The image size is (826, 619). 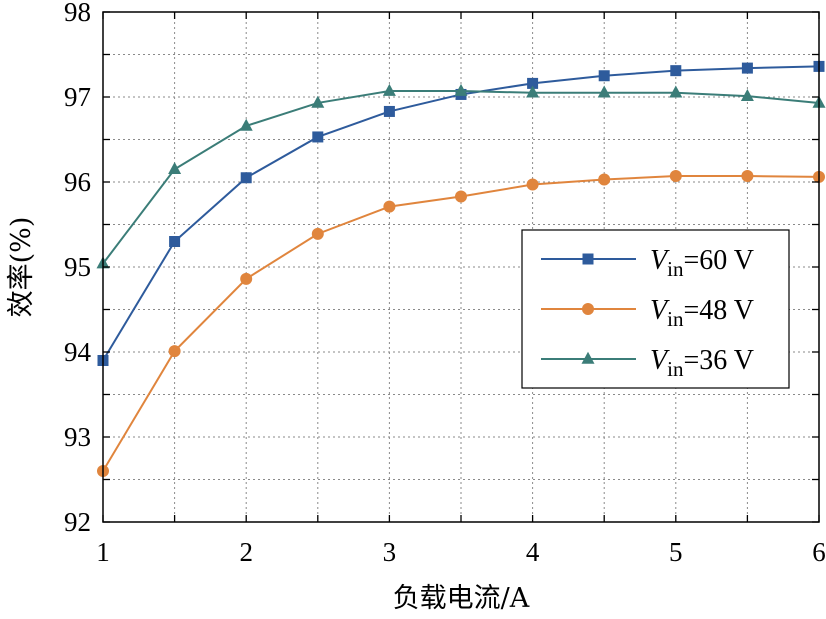 I want to click on legend-label: Vin=36 V, so click(x=702, y=363).